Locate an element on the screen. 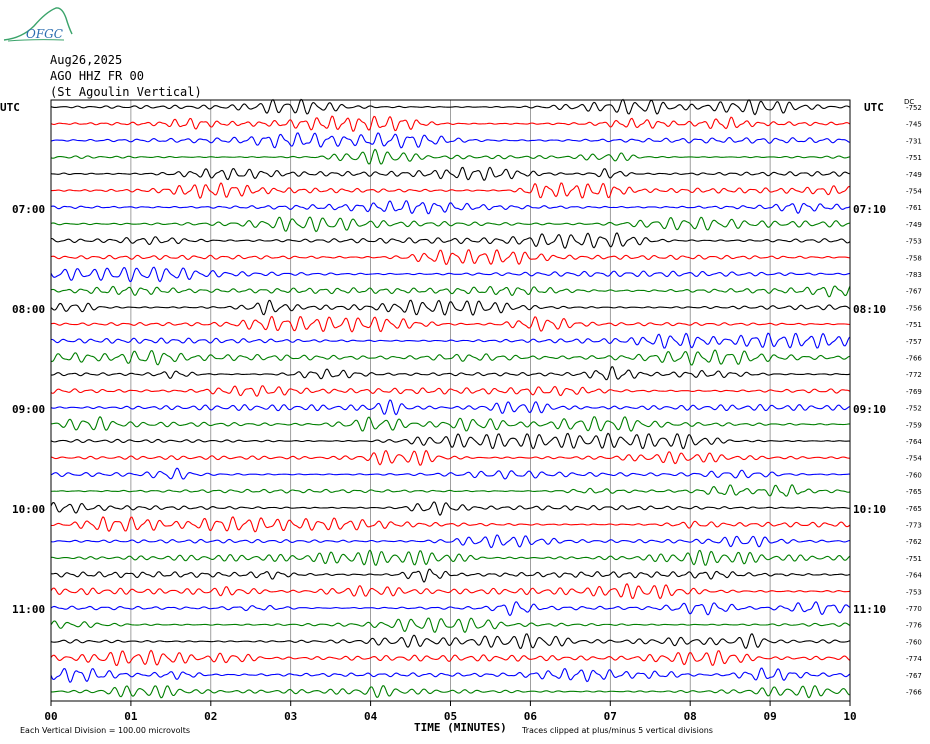 This screenshot has width=930, height=744. dc-offset-label: -759 is located at coordinates (914, 425).